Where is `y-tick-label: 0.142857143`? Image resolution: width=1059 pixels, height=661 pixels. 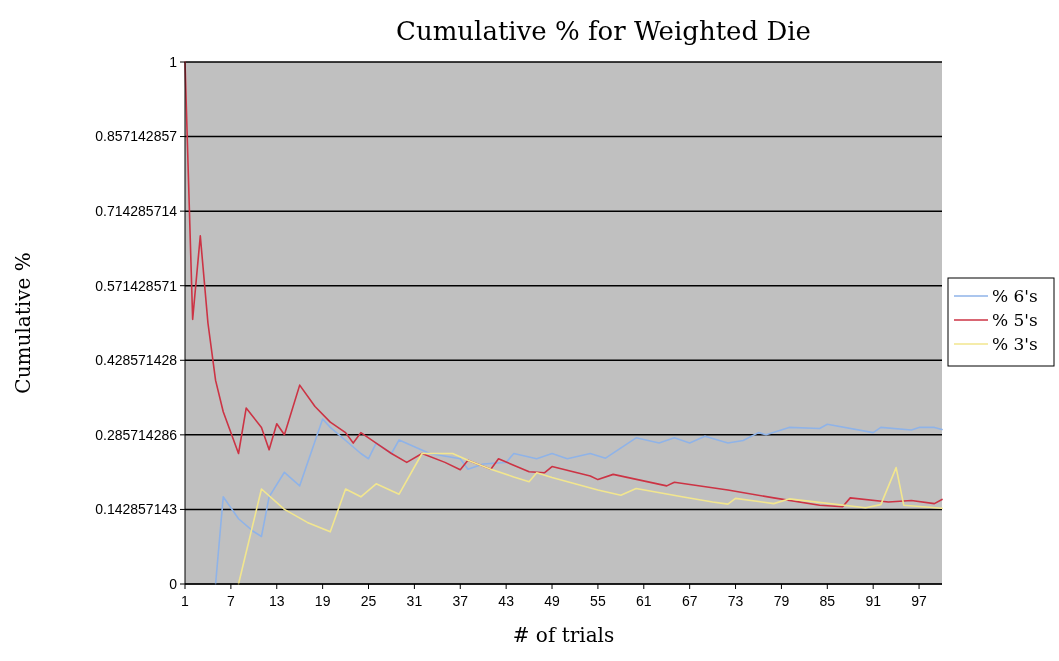 y-tick-label: 0.142857143 is located at coordinates (136, 509).